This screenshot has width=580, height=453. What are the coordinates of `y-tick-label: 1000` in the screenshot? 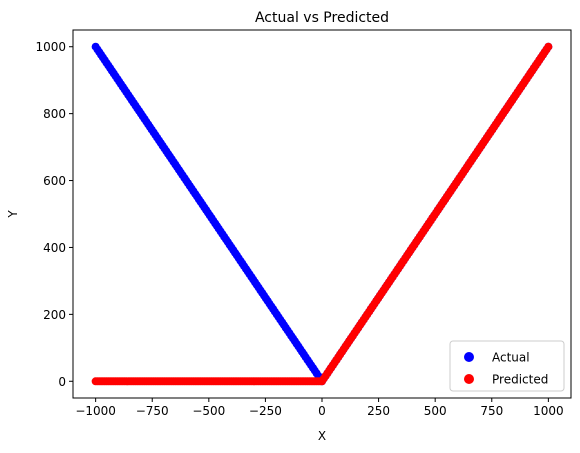 It's located at (50, 47).